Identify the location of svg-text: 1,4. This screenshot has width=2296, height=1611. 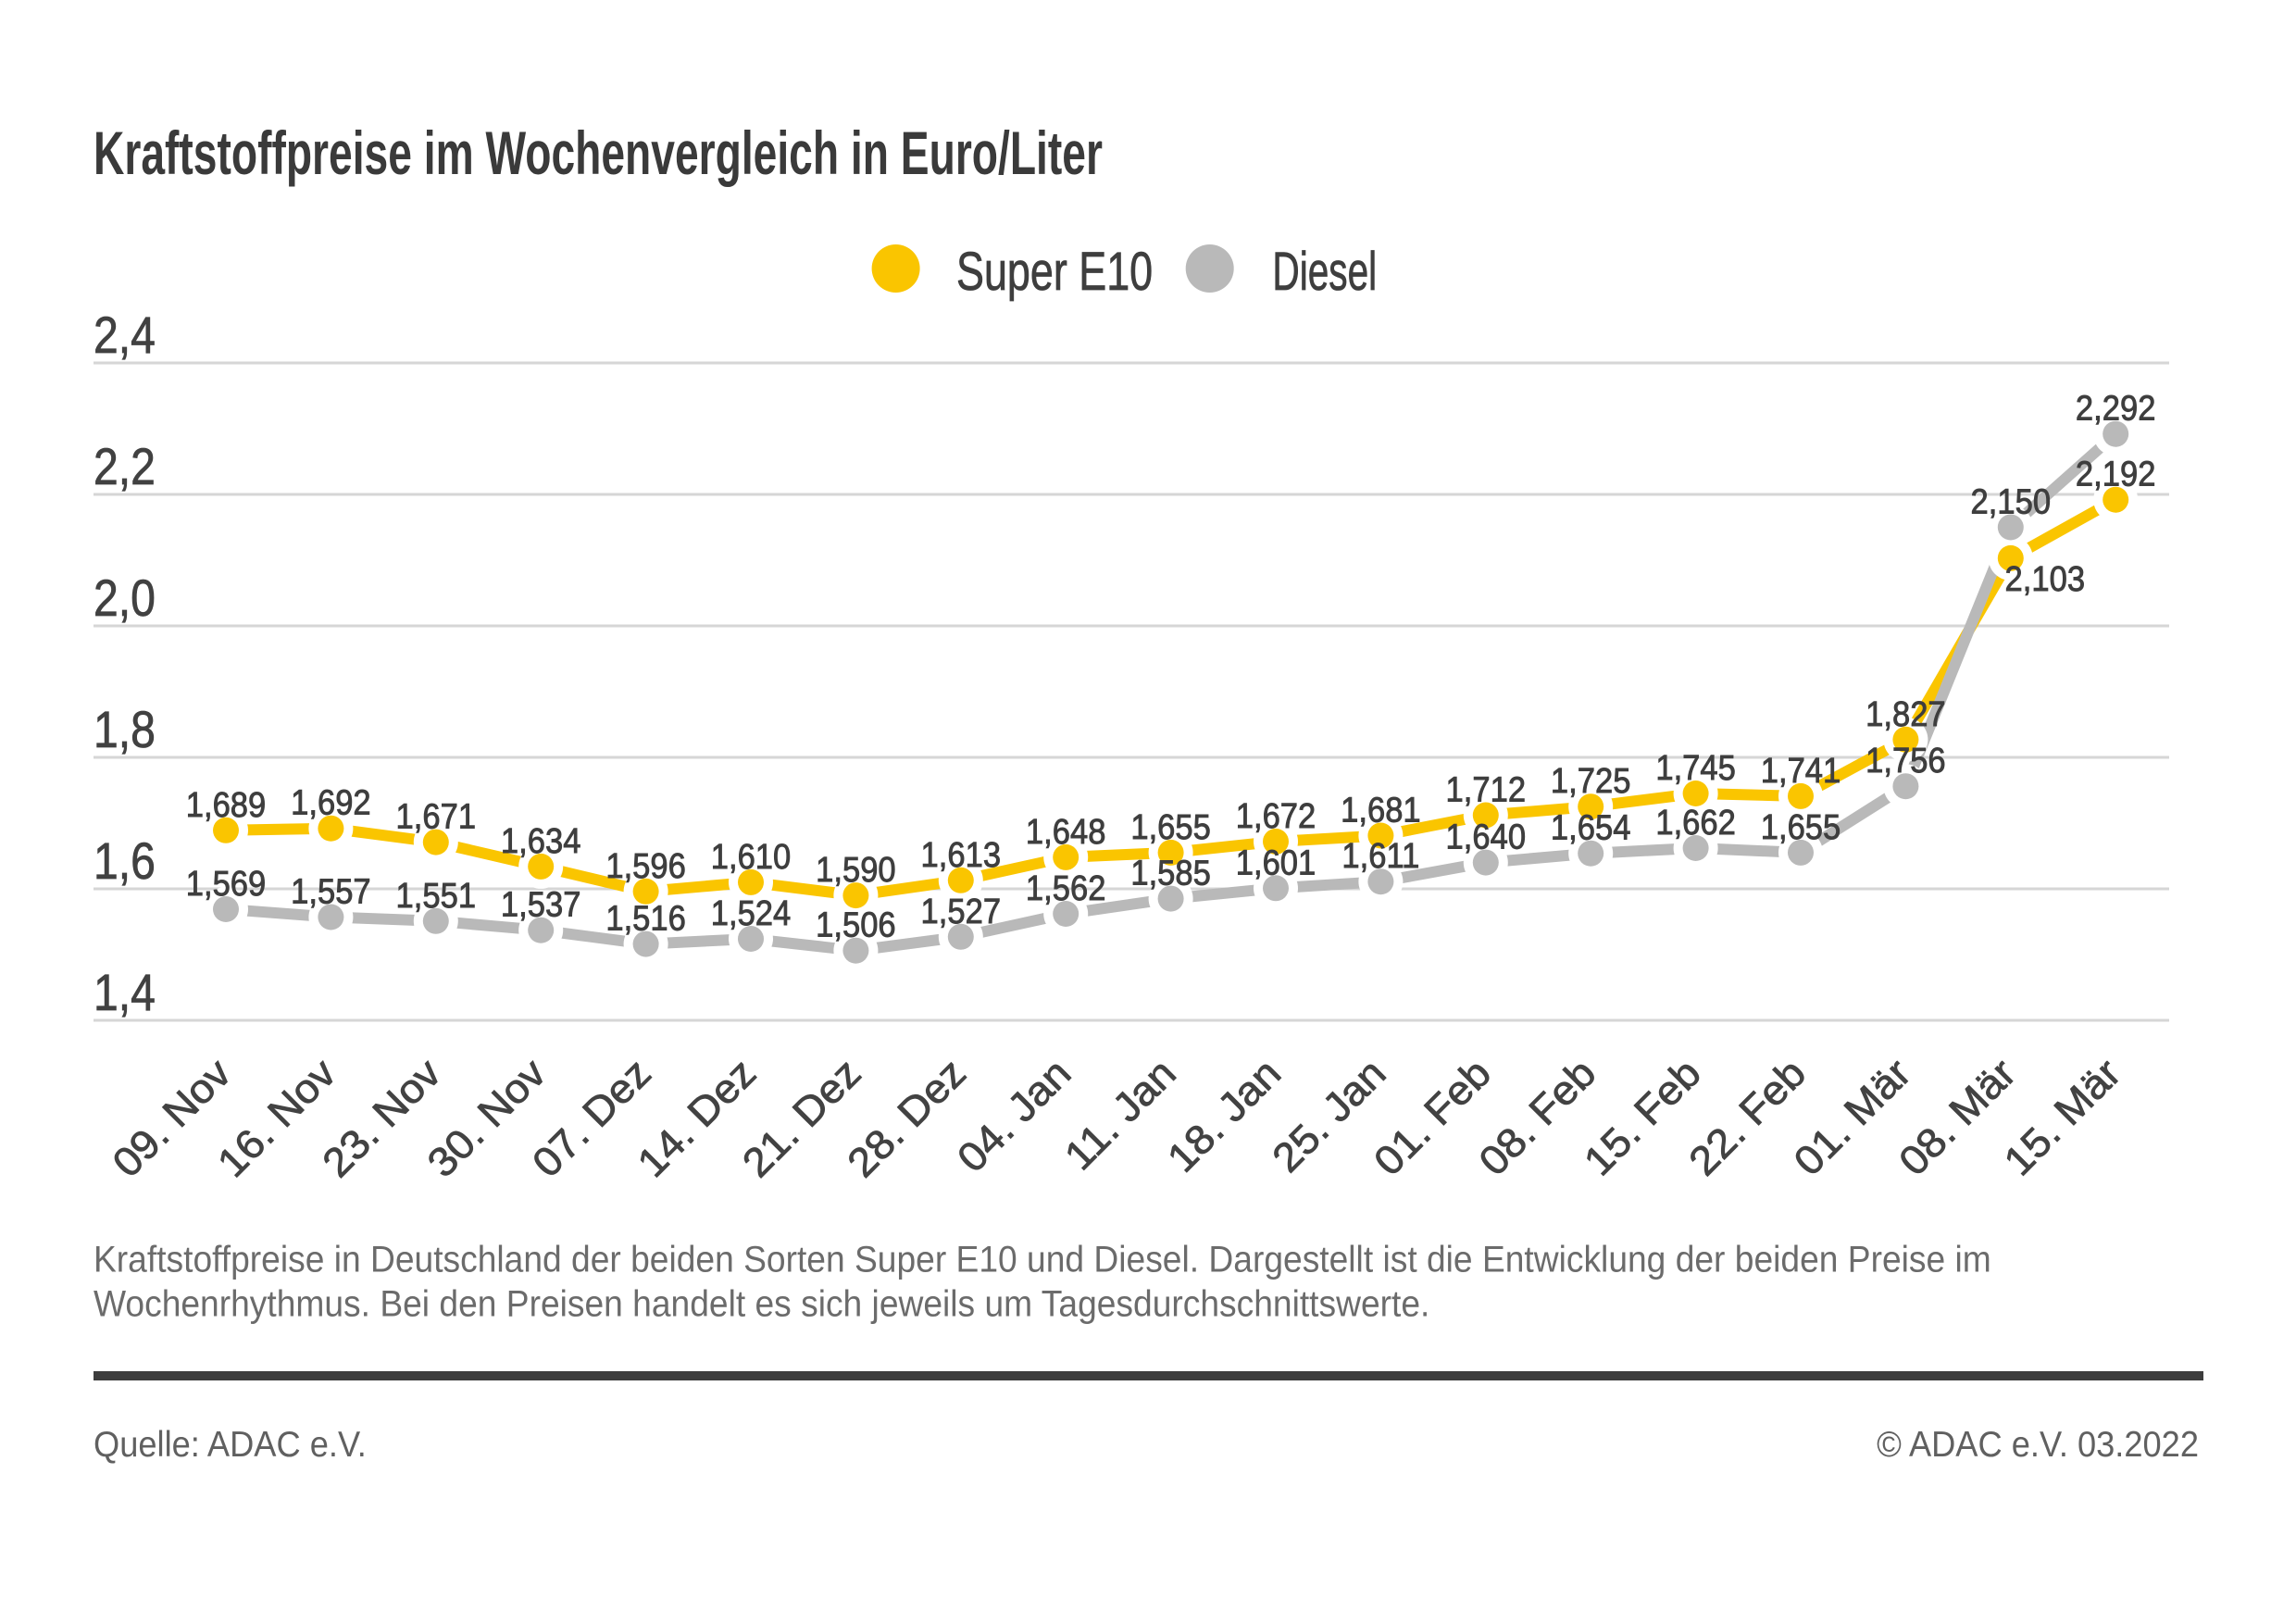
(125, 993).